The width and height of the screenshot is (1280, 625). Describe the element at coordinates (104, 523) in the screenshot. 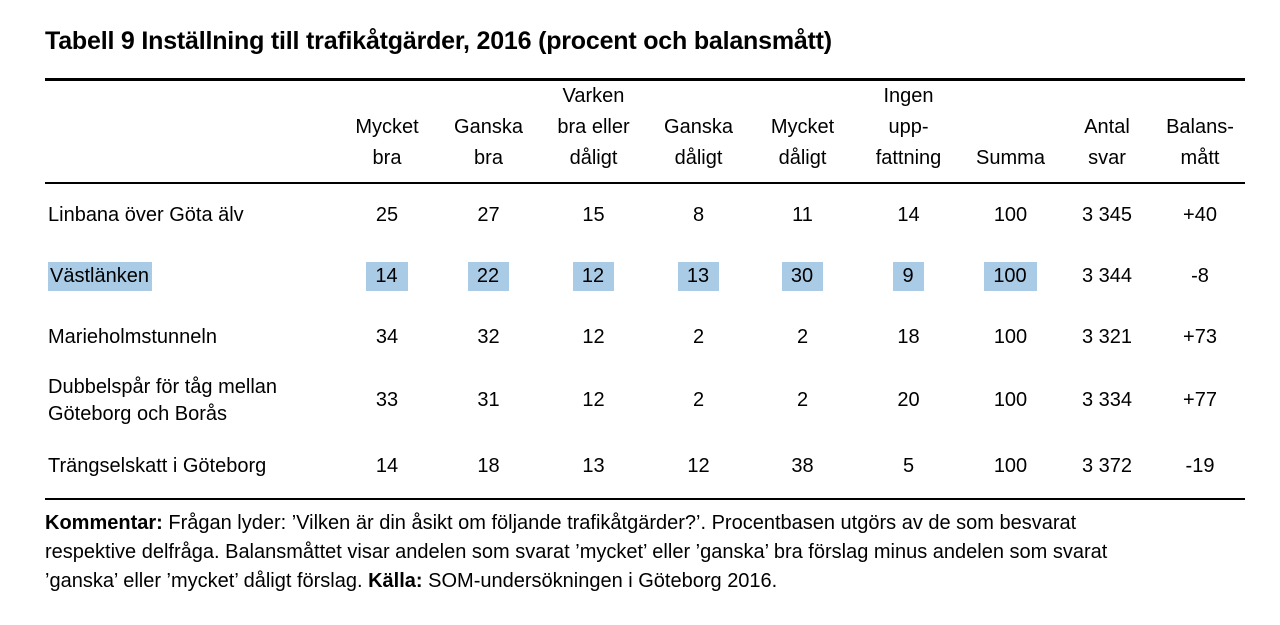

I see `comment-label: Kommentar:` at that location.